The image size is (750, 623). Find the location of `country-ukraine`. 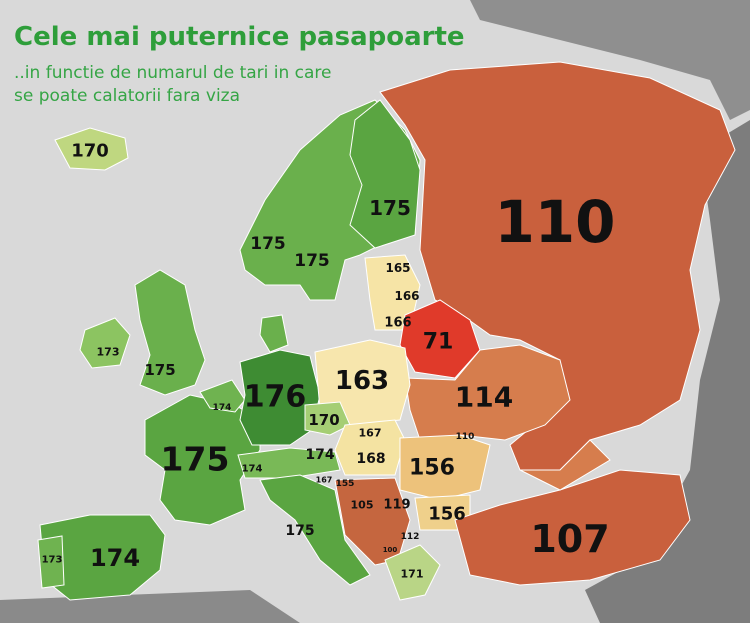

country-ukraine is located at coordinates (487, 392).